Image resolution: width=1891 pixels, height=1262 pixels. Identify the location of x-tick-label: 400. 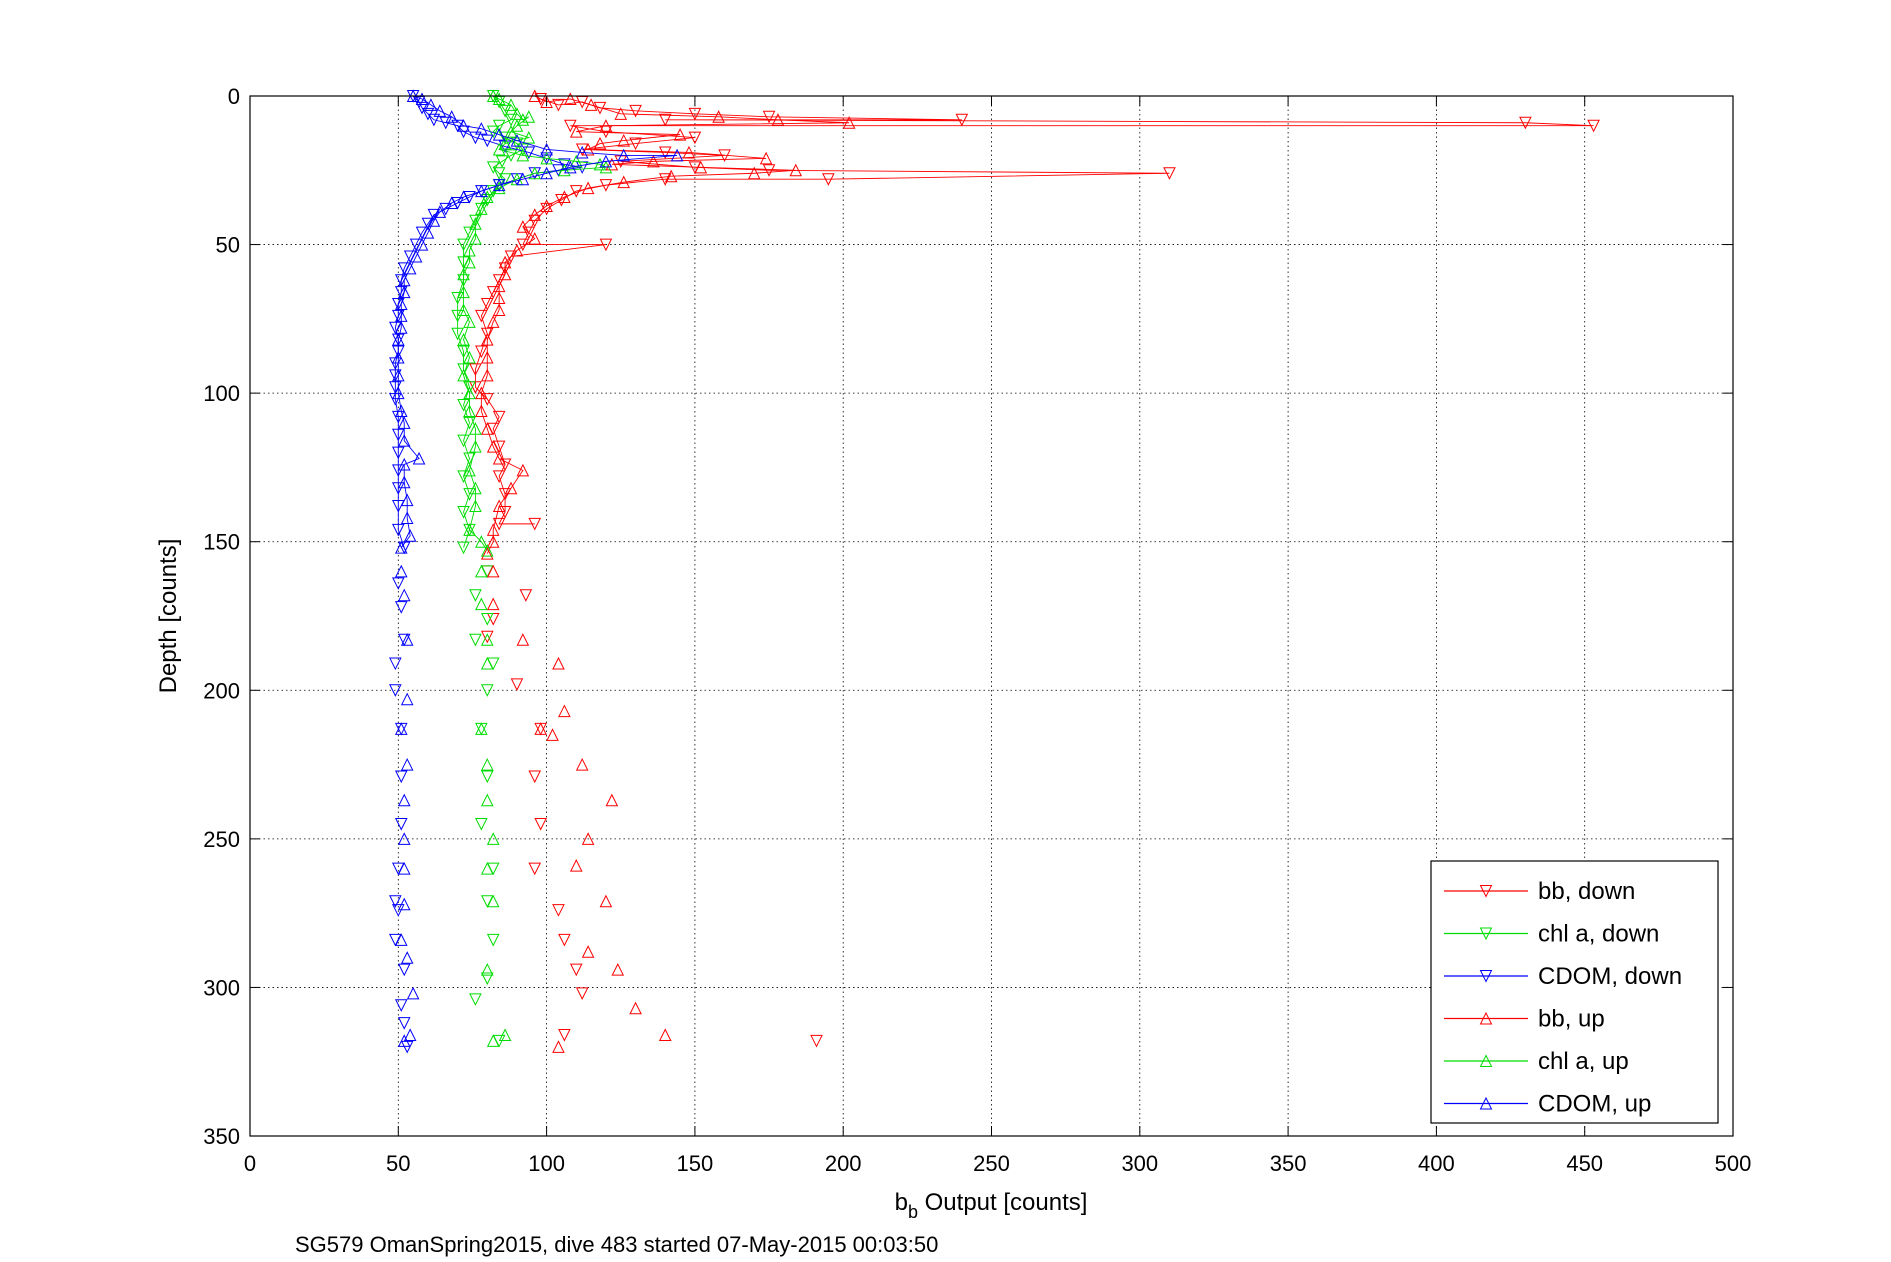
(1436, 1163).